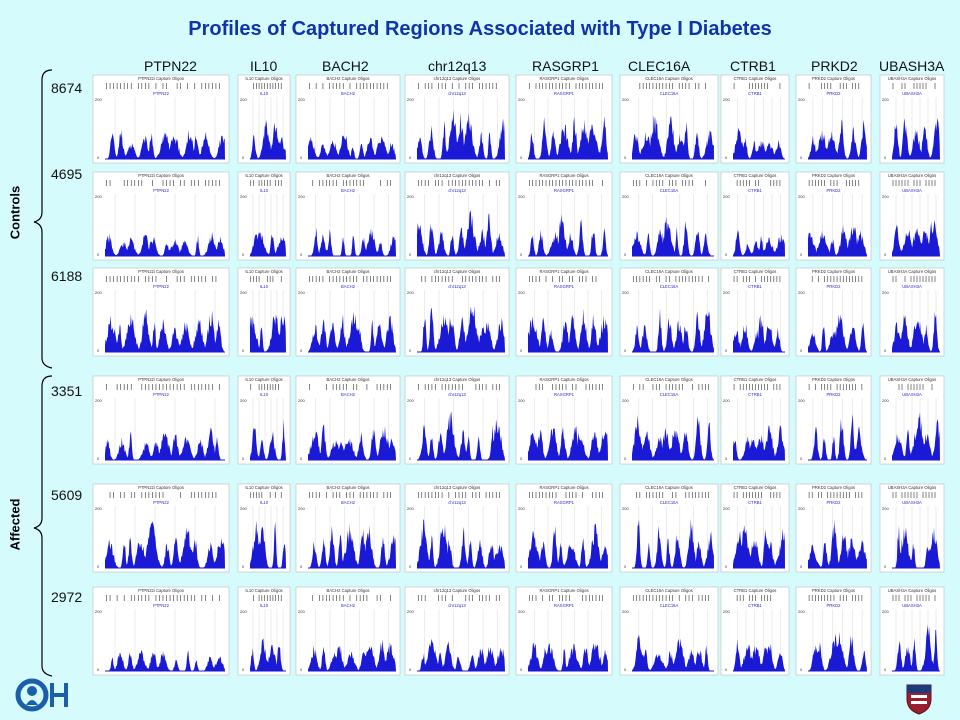  I want to click on profile-panel-bach2-3351: BACH2 Capture Oligos BACH2 200 0, so click(348, 420).